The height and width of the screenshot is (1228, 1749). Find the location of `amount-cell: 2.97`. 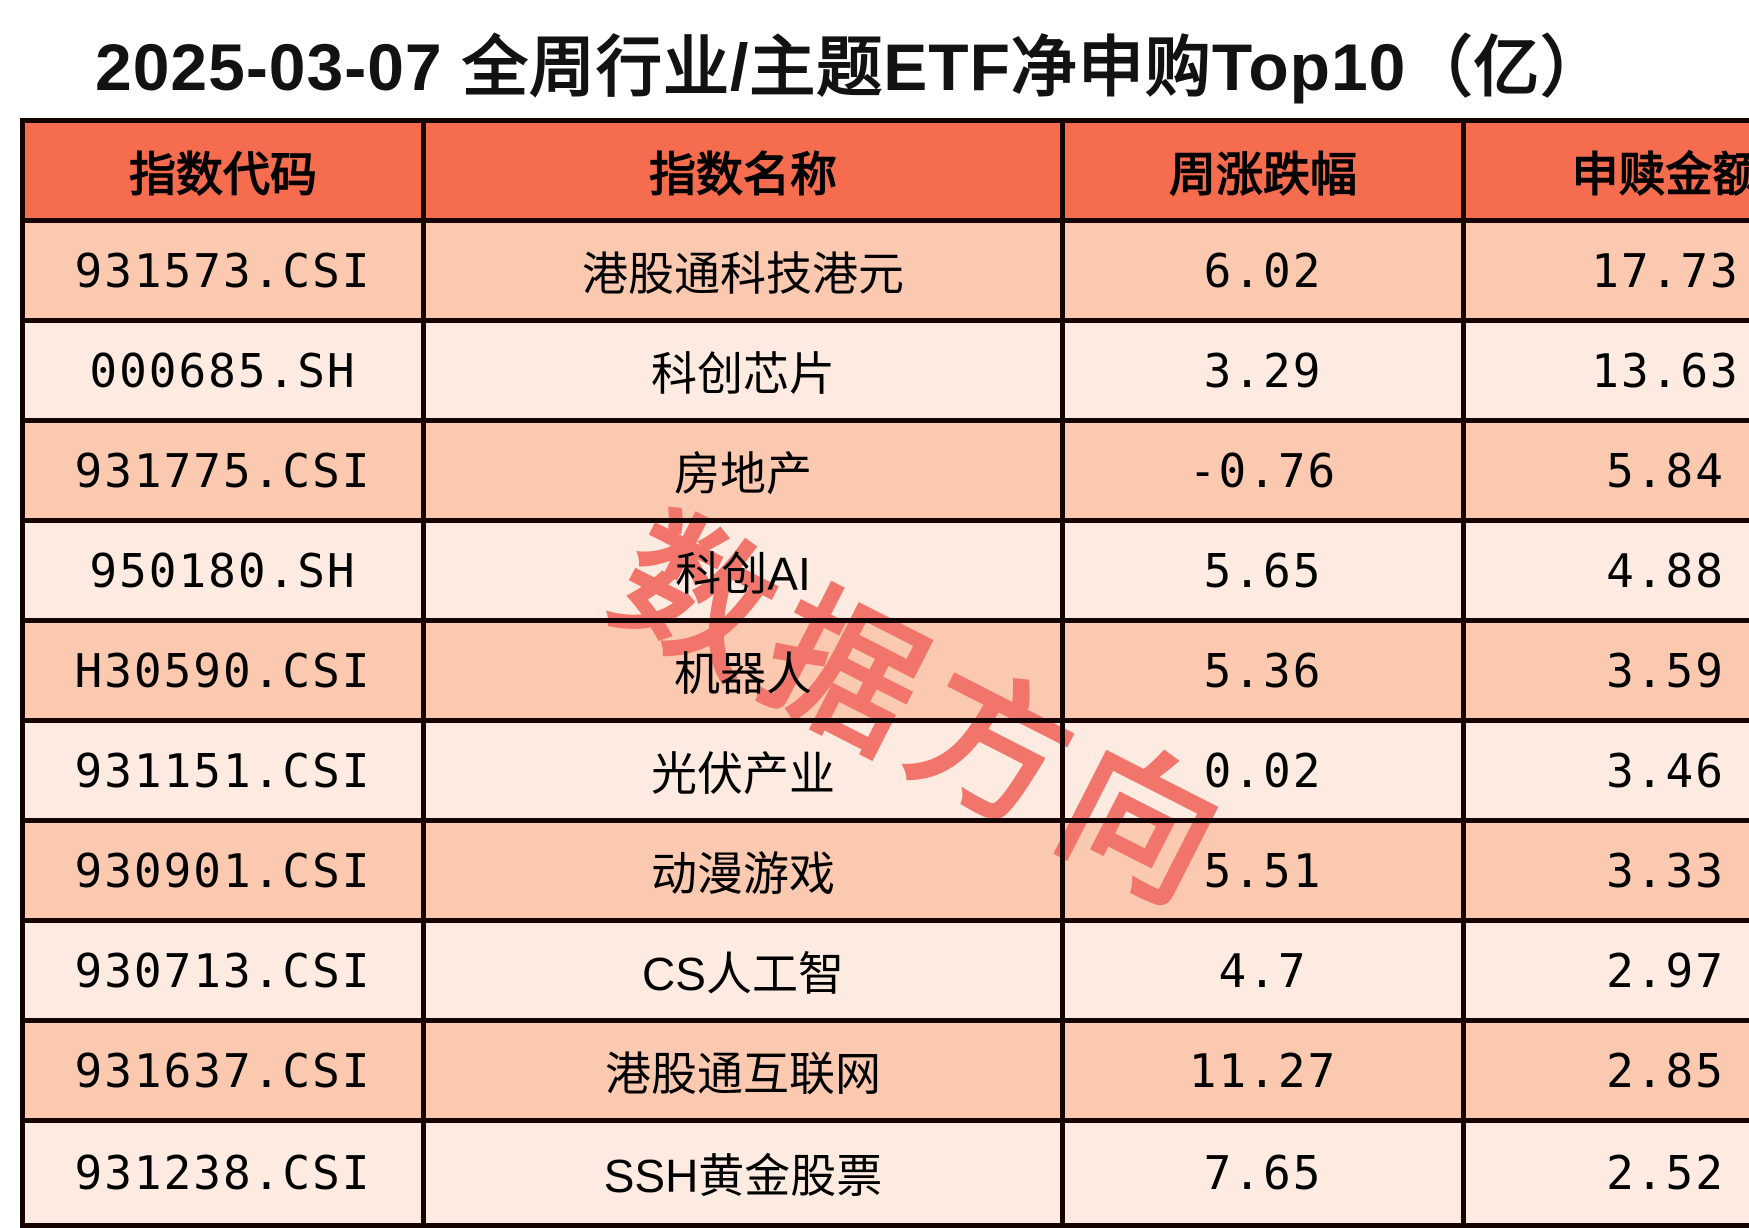

amount-cell: 2.97 is located at coordinates (1606, 971).